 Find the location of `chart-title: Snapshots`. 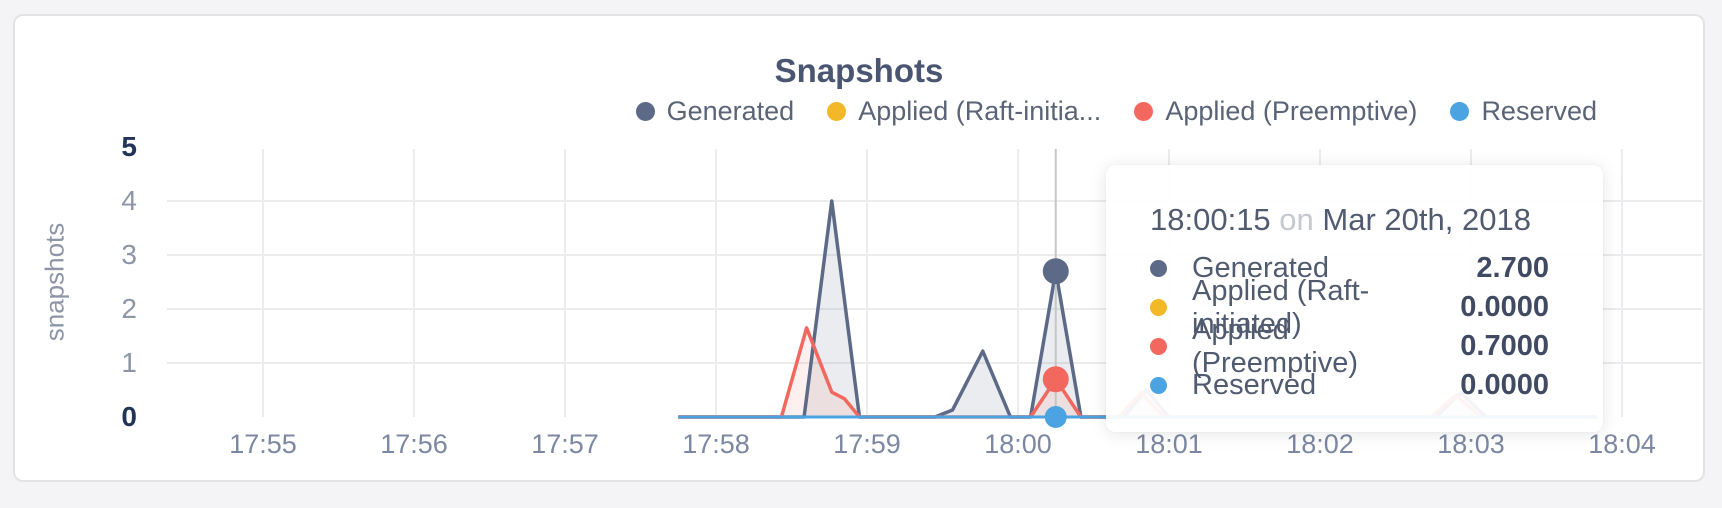

chart-title: Snapshots is located at coordinates (859, 70).